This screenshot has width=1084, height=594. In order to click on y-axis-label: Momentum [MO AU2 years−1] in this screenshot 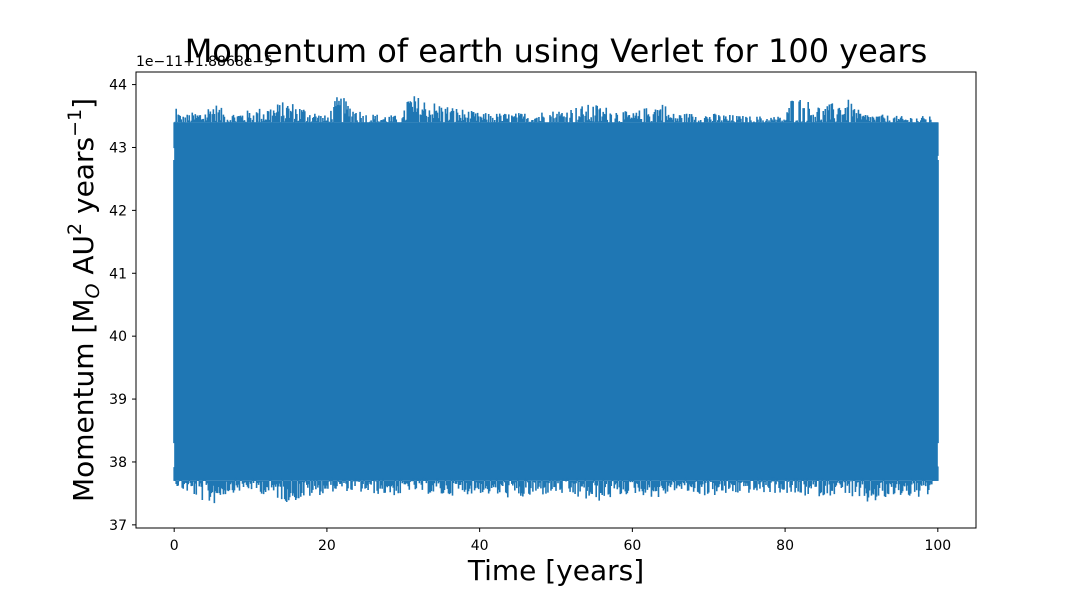, I will do `click(84, 300)`.